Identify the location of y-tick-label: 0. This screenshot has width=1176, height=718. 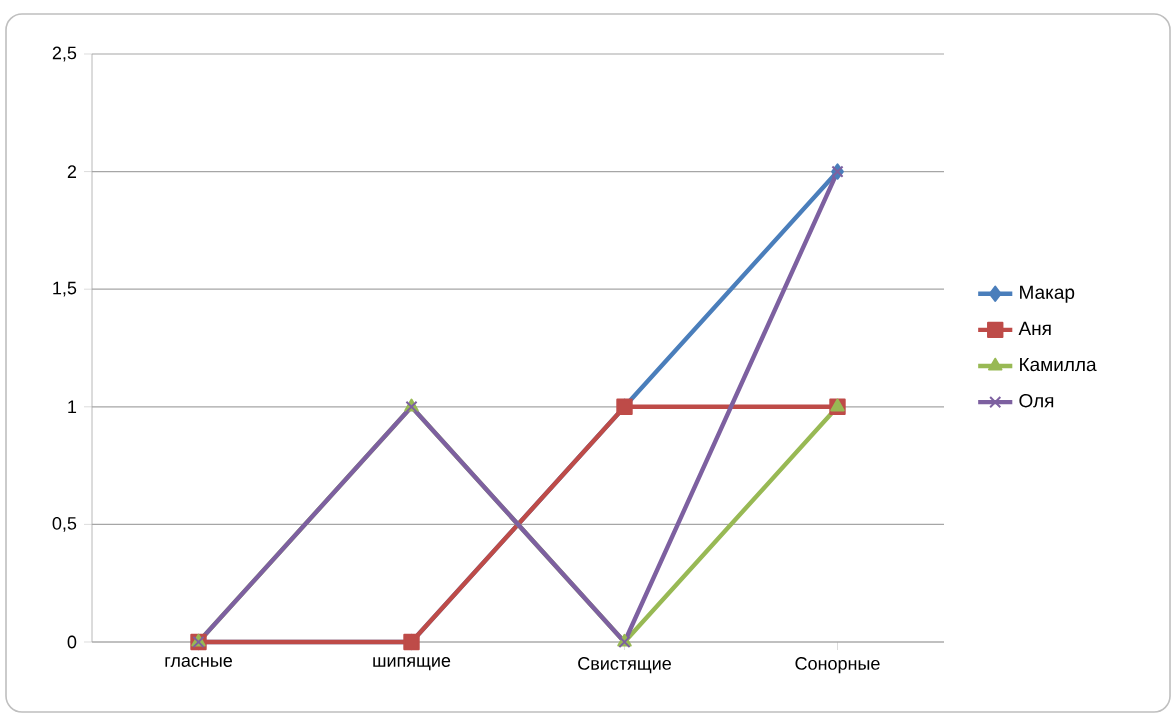
(72, 642).